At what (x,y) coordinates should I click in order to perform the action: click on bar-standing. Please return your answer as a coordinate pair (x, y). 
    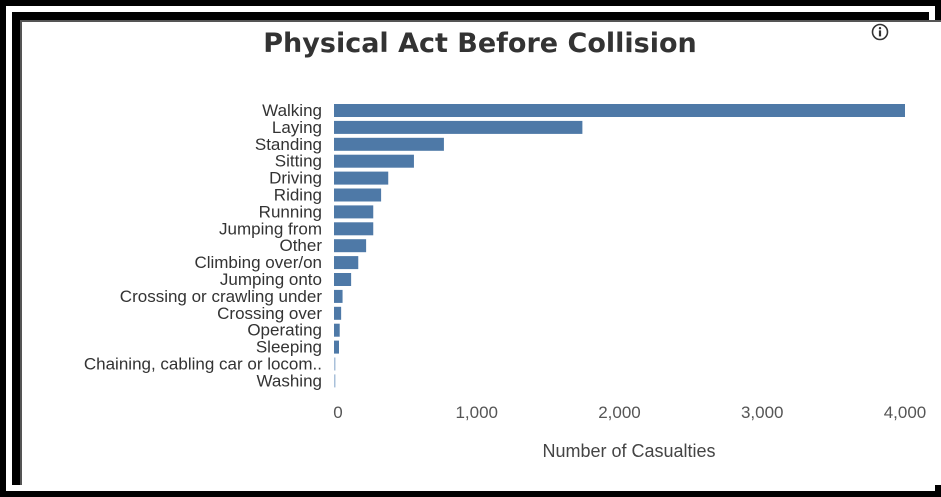
    Looking at the image, I should click on (389, 144).